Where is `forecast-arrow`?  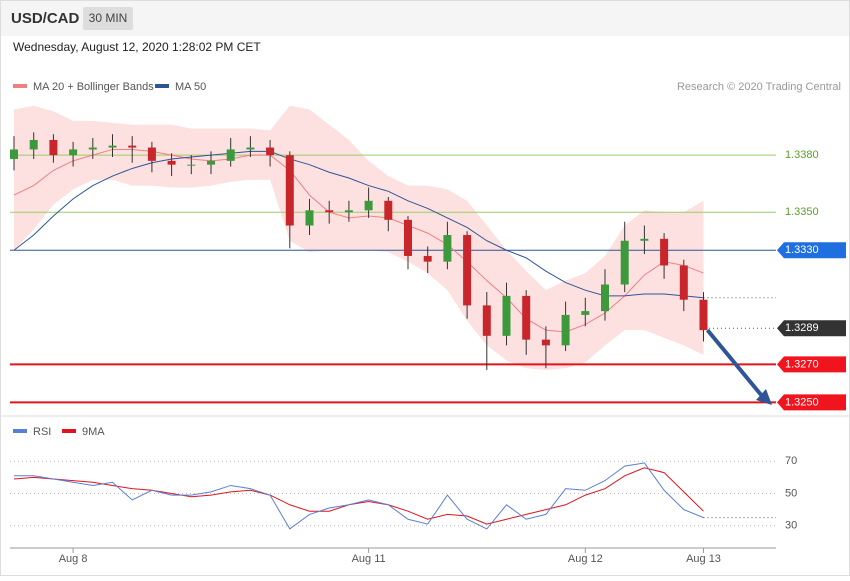
forecast-arrow is located at coordinates (734, 363).